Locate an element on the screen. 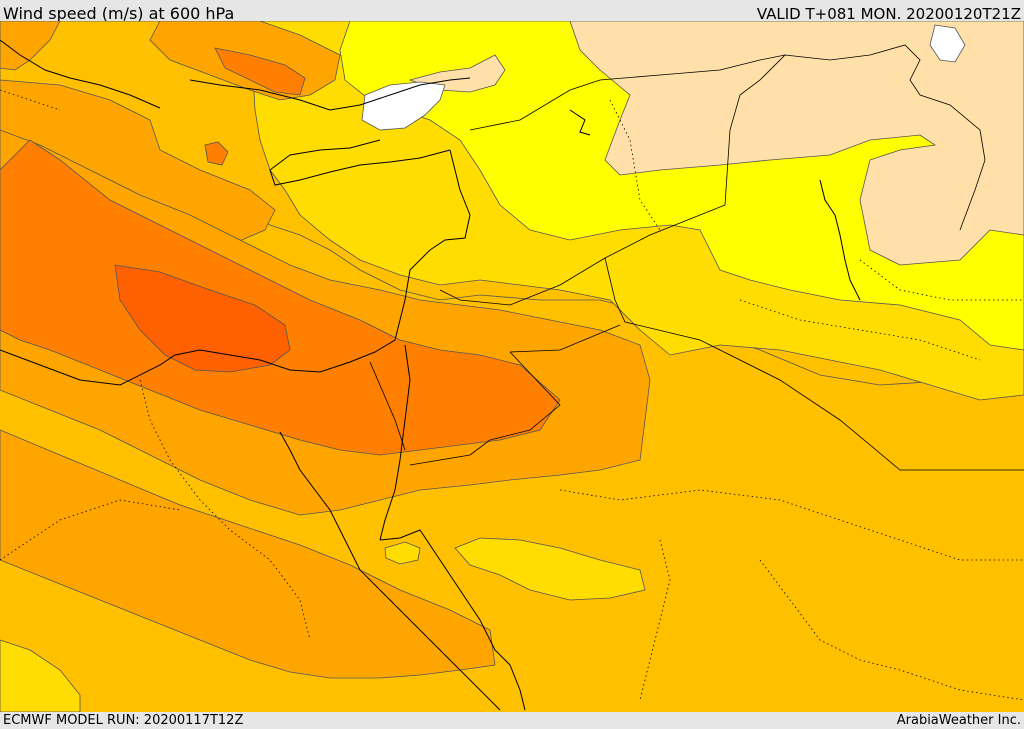 The image size is (1024, 729). band-dark-orange-island is located at coordinates (216, 153).